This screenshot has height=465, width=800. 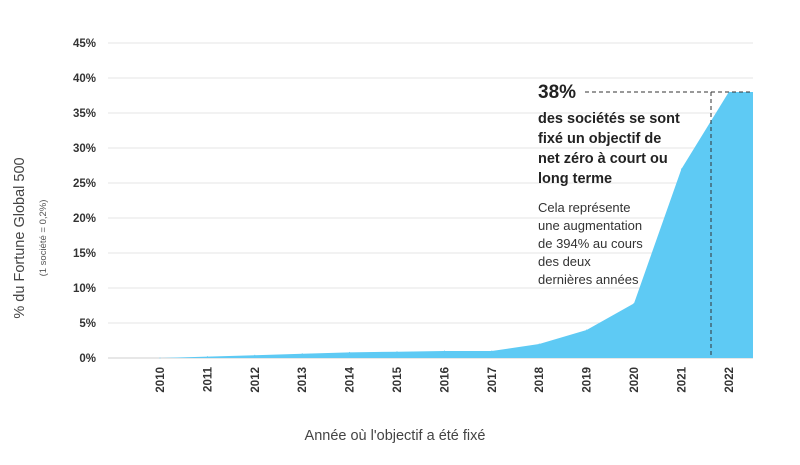 I want to click on x-tick-label: 2022, so click(x=730, y=380).